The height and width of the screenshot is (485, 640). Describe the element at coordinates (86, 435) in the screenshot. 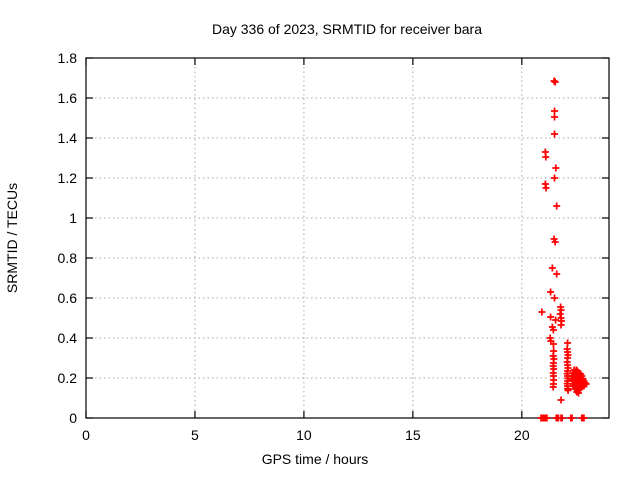

I see `x-tick-label: 0` at that location.